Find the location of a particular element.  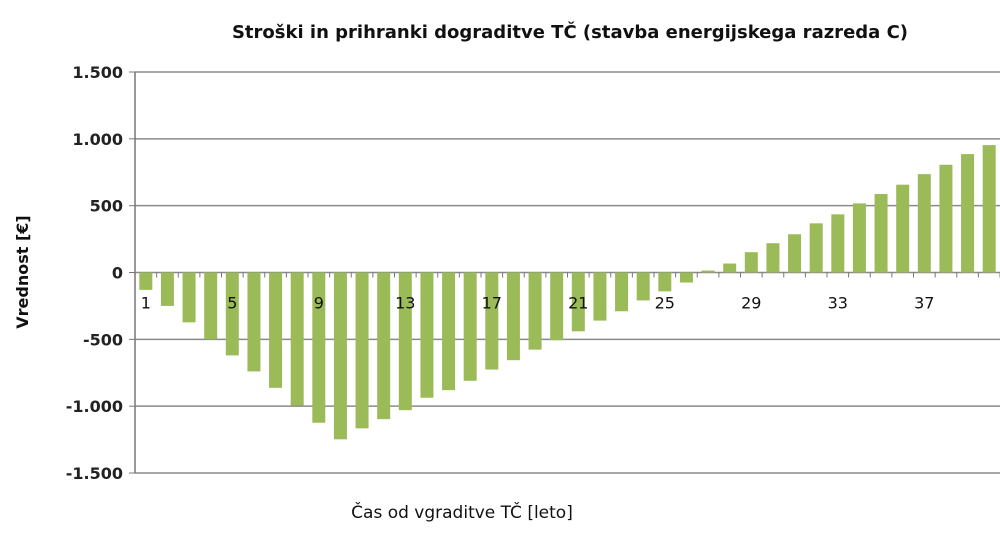

x-tick-label: 1 is located at coordinates (146, 303).